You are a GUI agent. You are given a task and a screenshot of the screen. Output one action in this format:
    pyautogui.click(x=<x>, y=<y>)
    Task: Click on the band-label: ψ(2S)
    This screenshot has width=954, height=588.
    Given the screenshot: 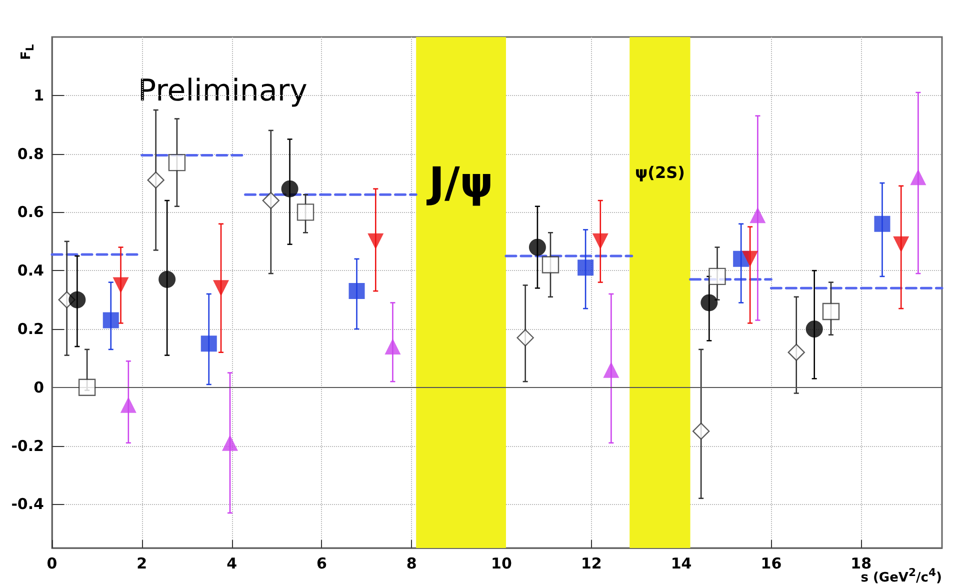 What is the action you would take?
    pyautogui.click(x=659, y=172)
    